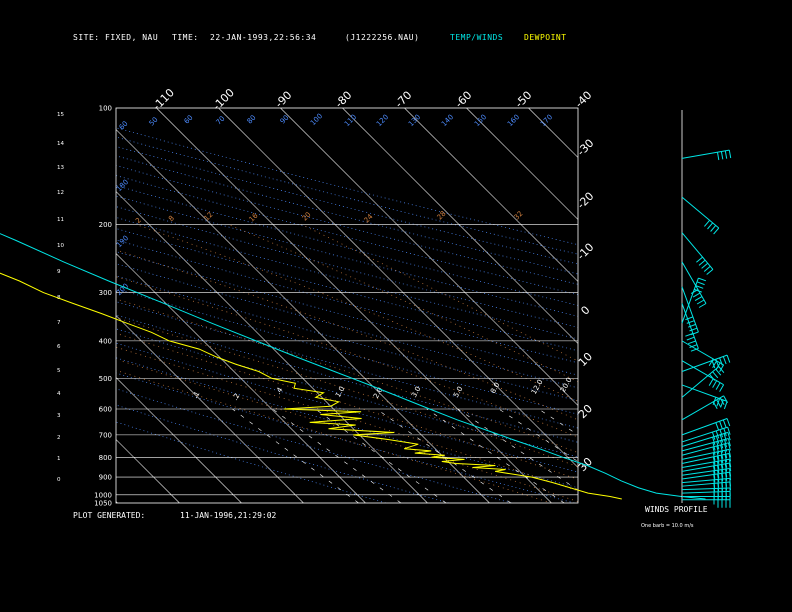  I want to click on mixing-ratio-label: 12.0, so click(537, 387).